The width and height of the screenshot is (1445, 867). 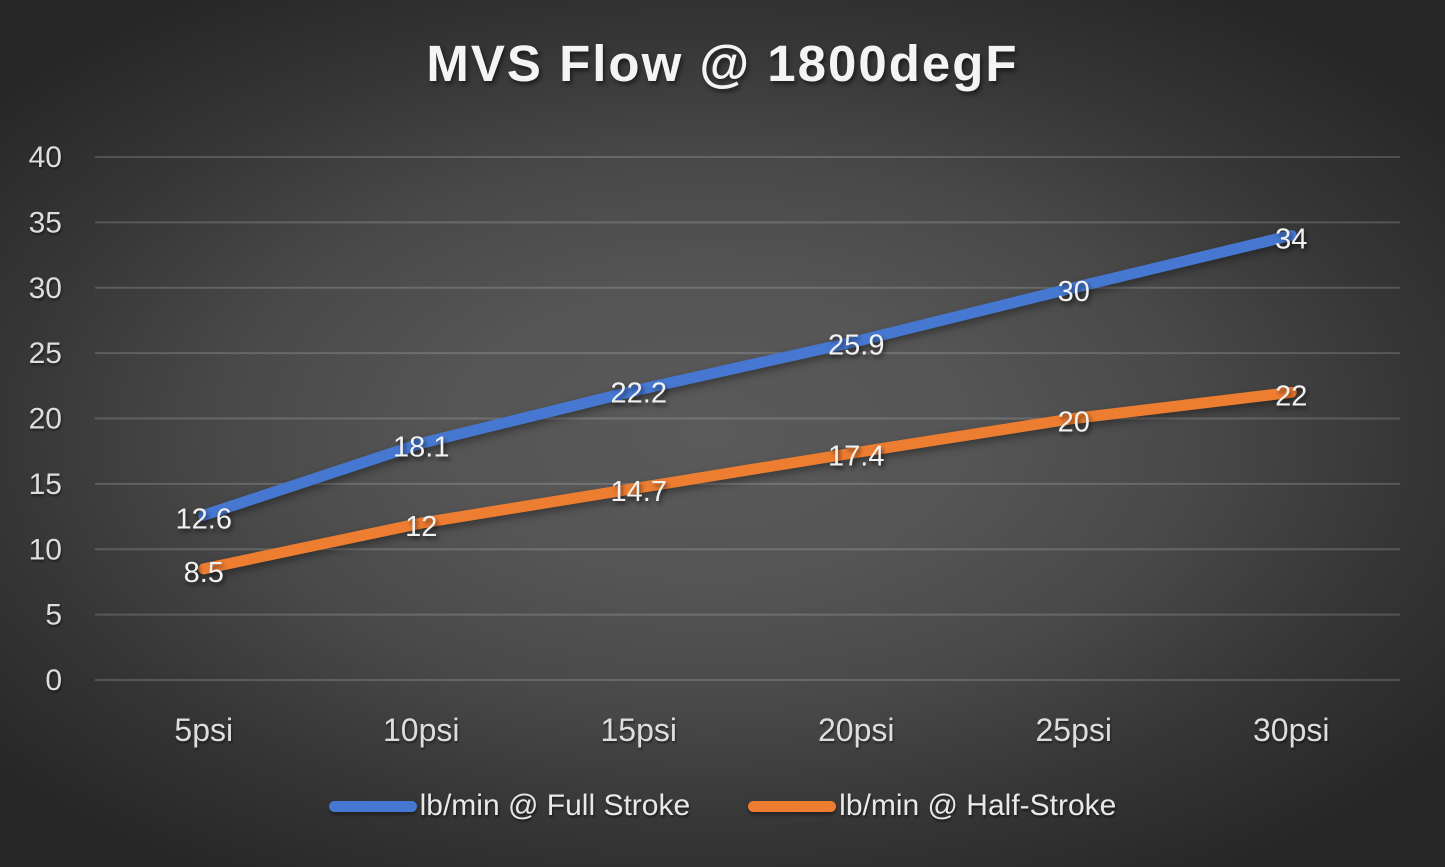 I want to click on x-axis-tick-label: 25psi, so click(x=1074, y=730).